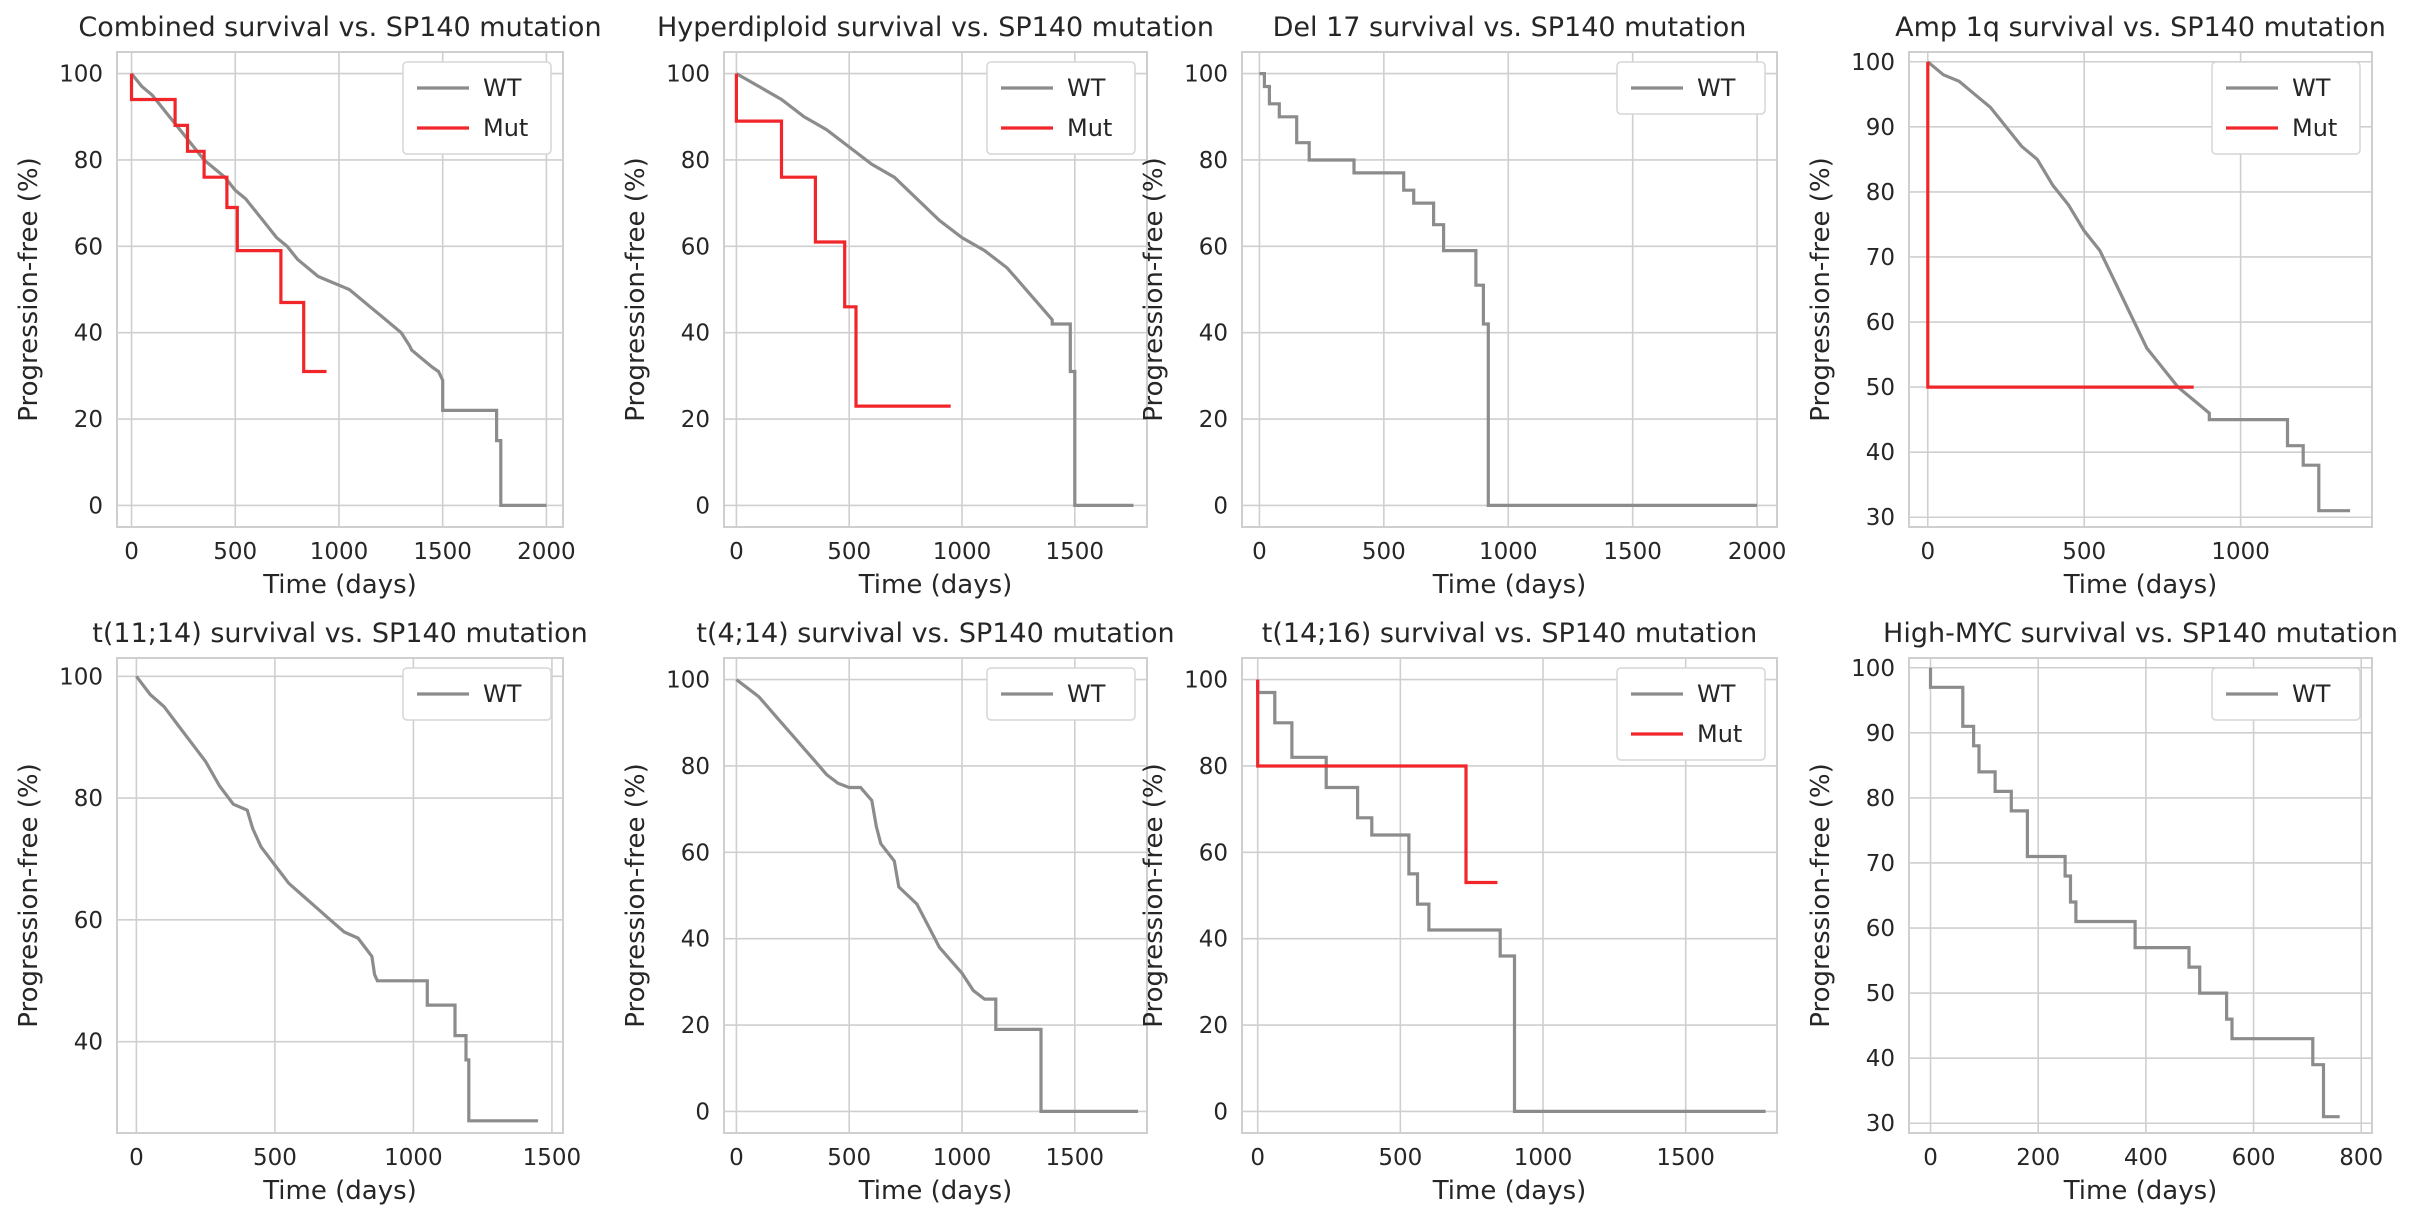 This screenshot has height=1218, width=2414. What do you see at coordinates (1880, 864) in the screenshot?
I see `y-tick-label: 70` at bounding box center [1880, 864].